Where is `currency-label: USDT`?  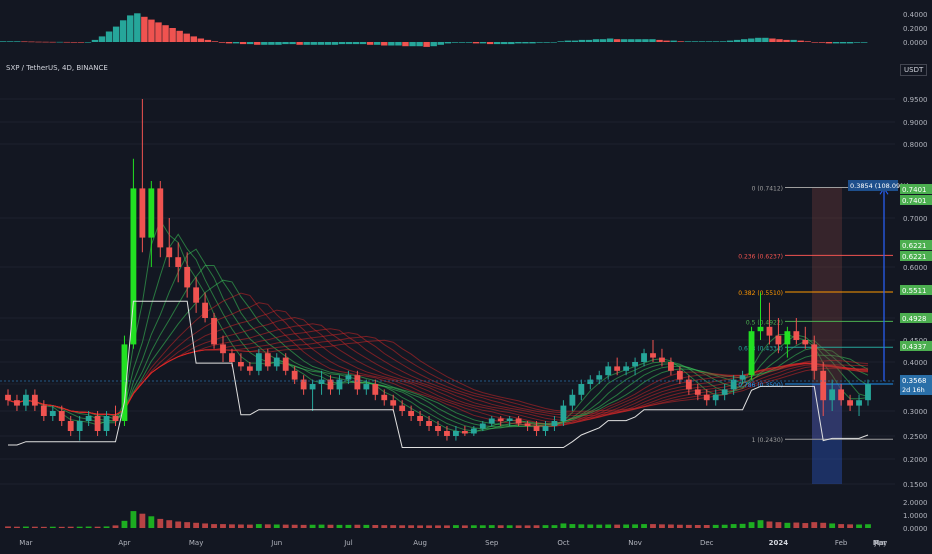 currency-label: USDT is located at coordinates (914, 70).